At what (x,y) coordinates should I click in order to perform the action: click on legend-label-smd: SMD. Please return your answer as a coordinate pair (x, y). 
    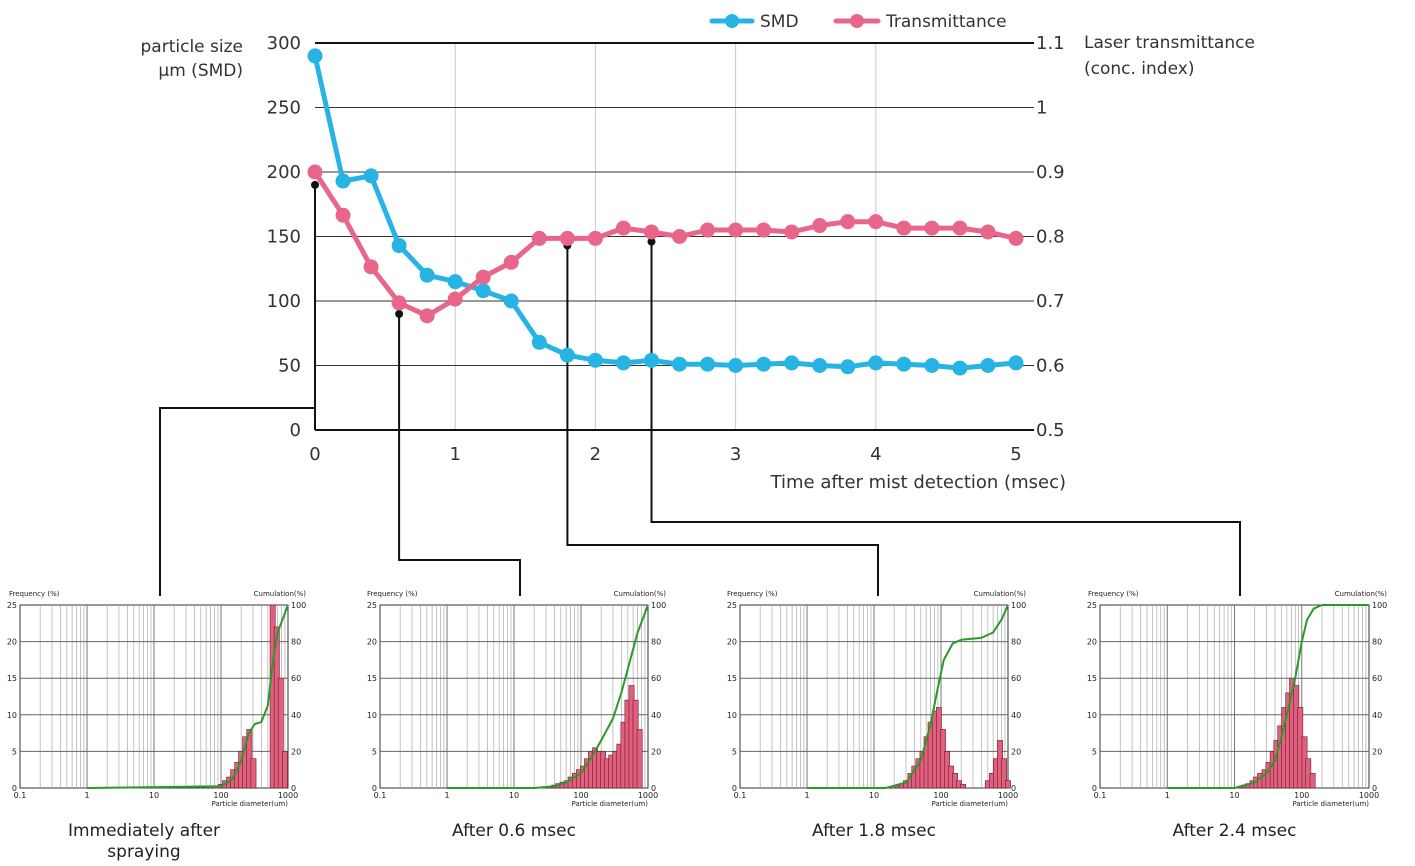
    Looking at the image, I should click on (779, 22).